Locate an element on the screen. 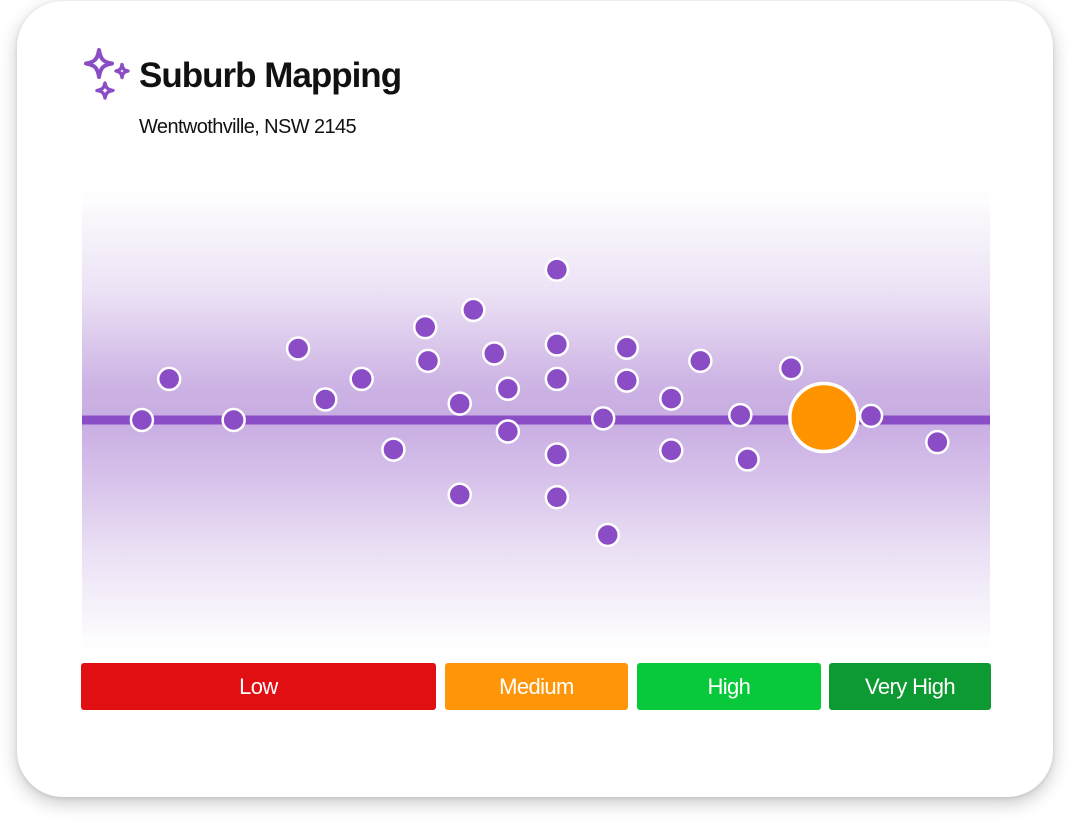 This screenshot has width=1072, height=832. sparkles-icon is located at coordinates (107, 74).